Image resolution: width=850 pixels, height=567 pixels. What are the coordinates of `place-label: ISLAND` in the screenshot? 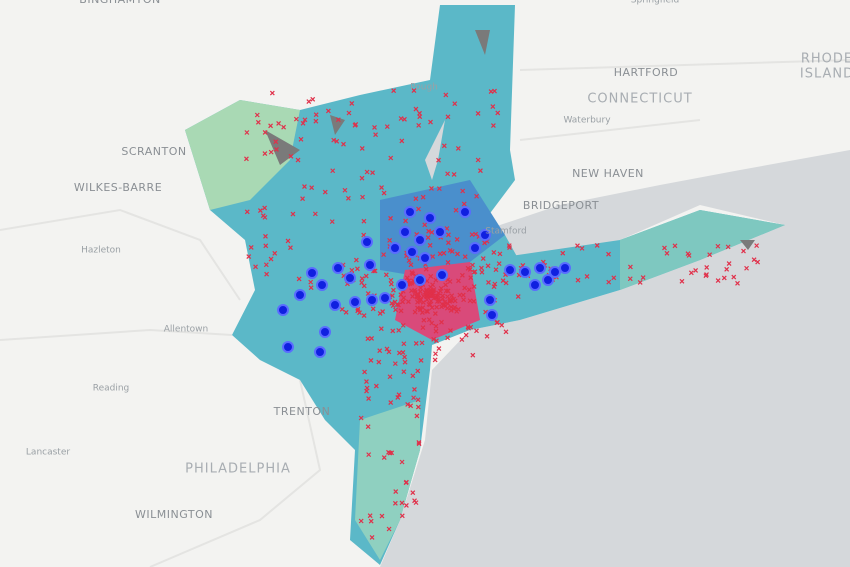 It's located at (825, 74).